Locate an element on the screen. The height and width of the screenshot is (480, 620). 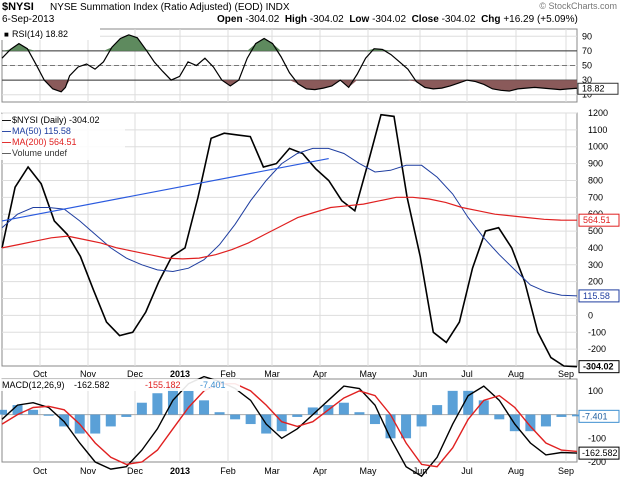
symbol: $NYSI is located at coordinates (18, 7).